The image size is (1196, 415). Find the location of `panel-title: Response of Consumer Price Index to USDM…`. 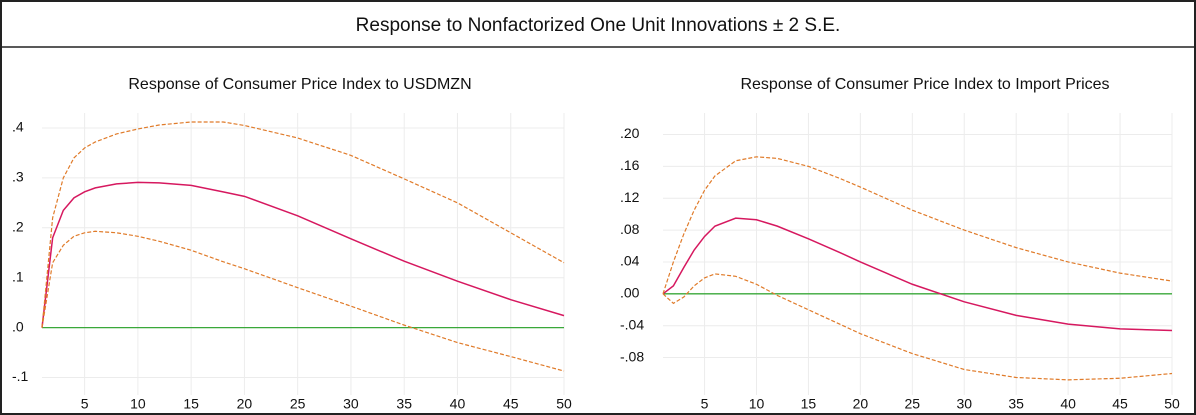

panel-title: Response of Consumer Price Index to USDM… is located at coordinates (299, 84).